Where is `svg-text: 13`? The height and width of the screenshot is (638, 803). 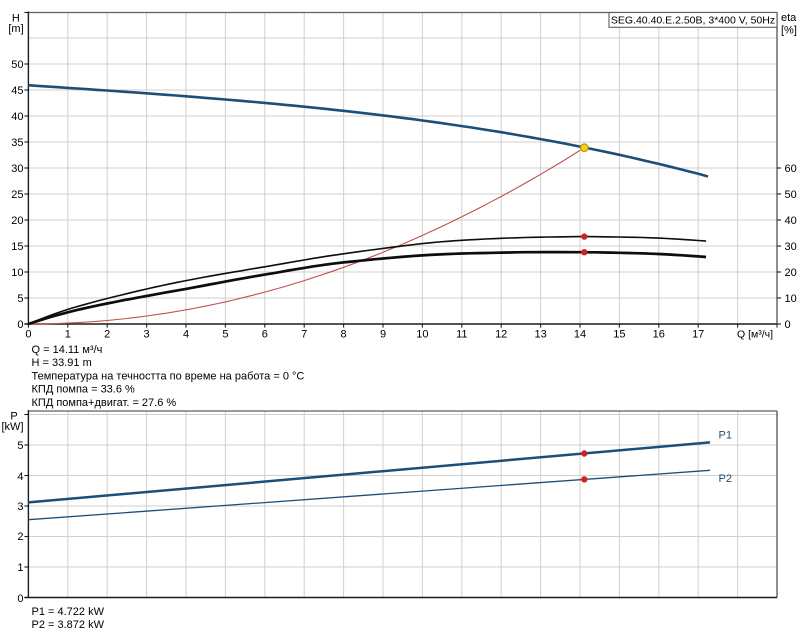
svg-text: 13 is located at coordinates (540, 335).